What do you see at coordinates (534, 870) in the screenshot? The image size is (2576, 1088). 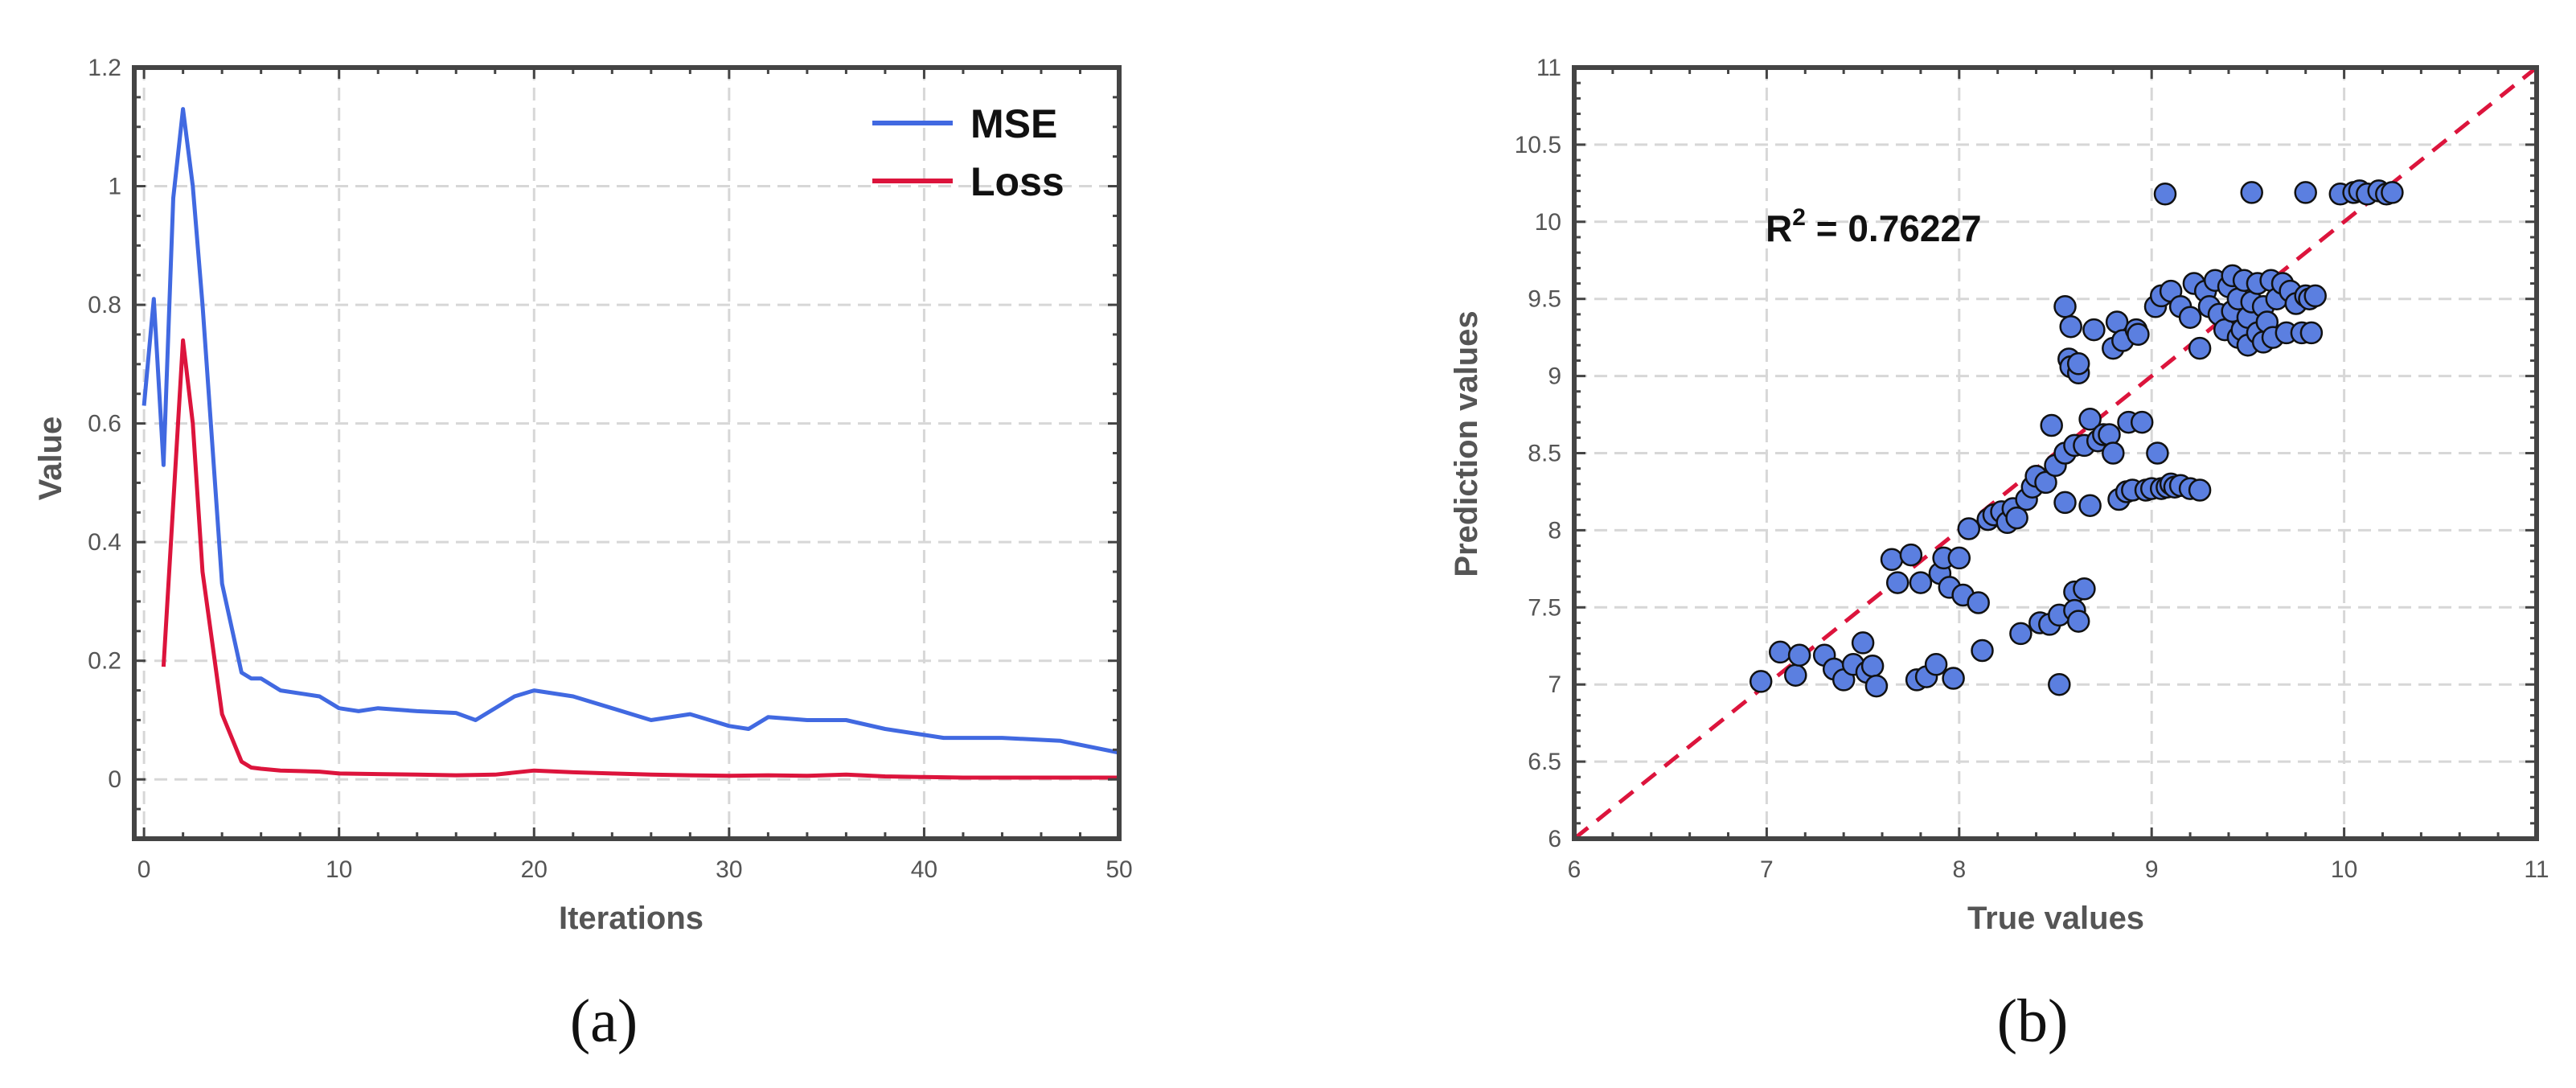 I see `x-tick-label: 20` at bounding box center [534, 870].